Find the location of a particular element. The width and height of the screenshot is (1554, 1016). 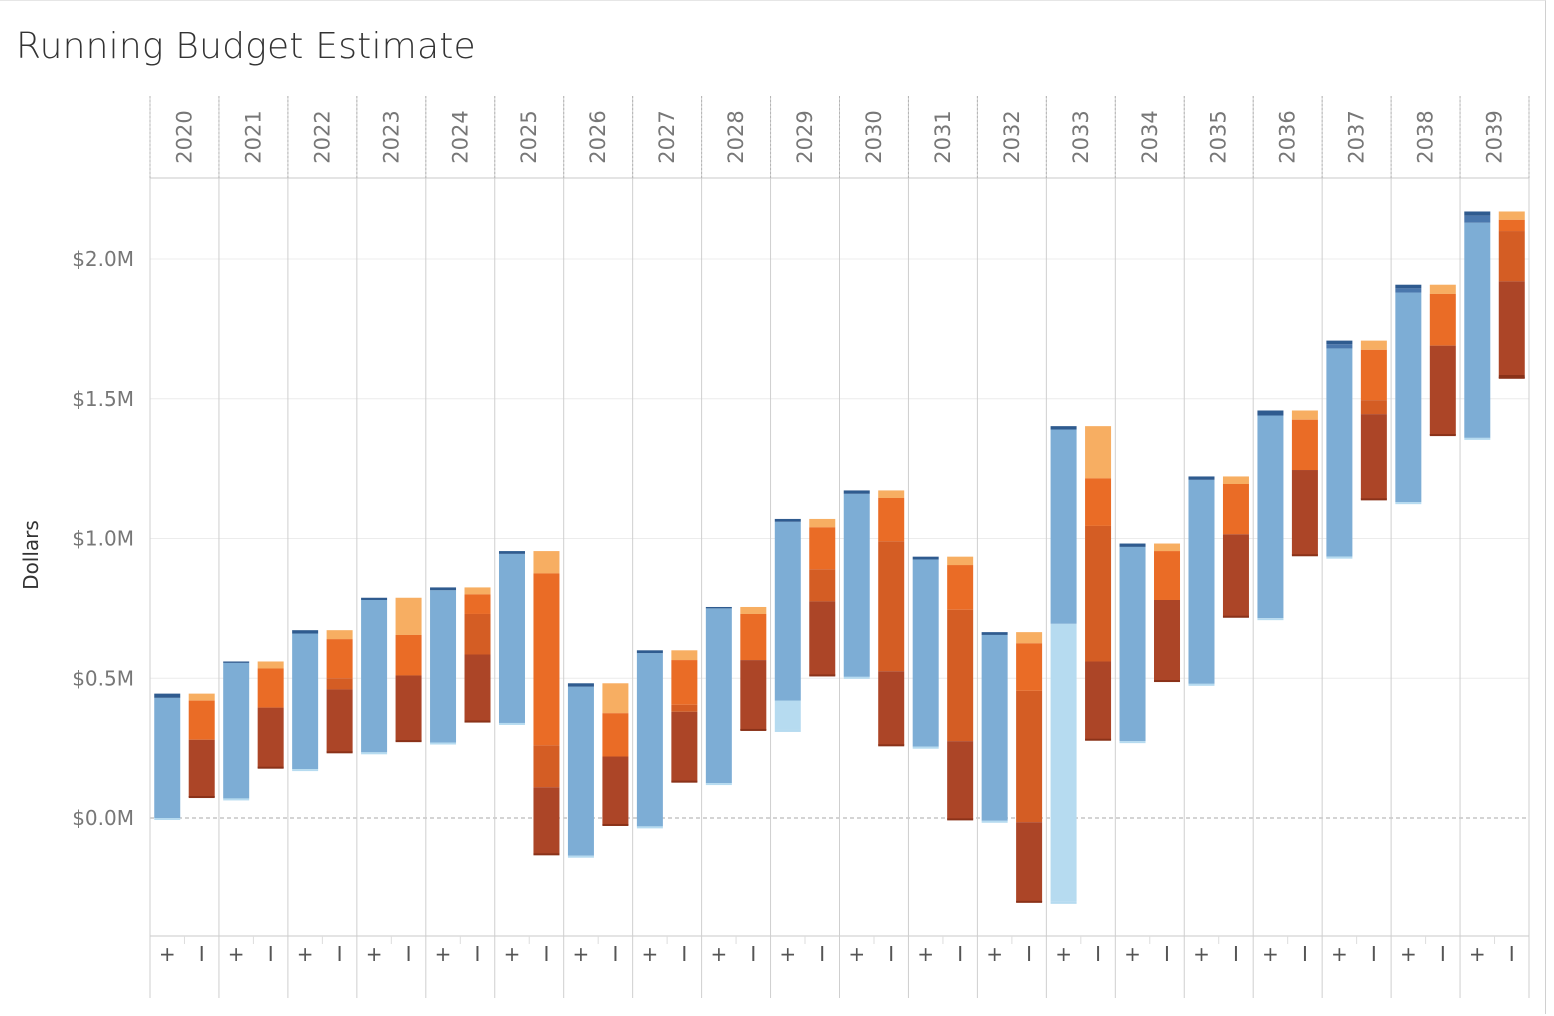

year-label: 2027 is located at coordinates (667, 136).